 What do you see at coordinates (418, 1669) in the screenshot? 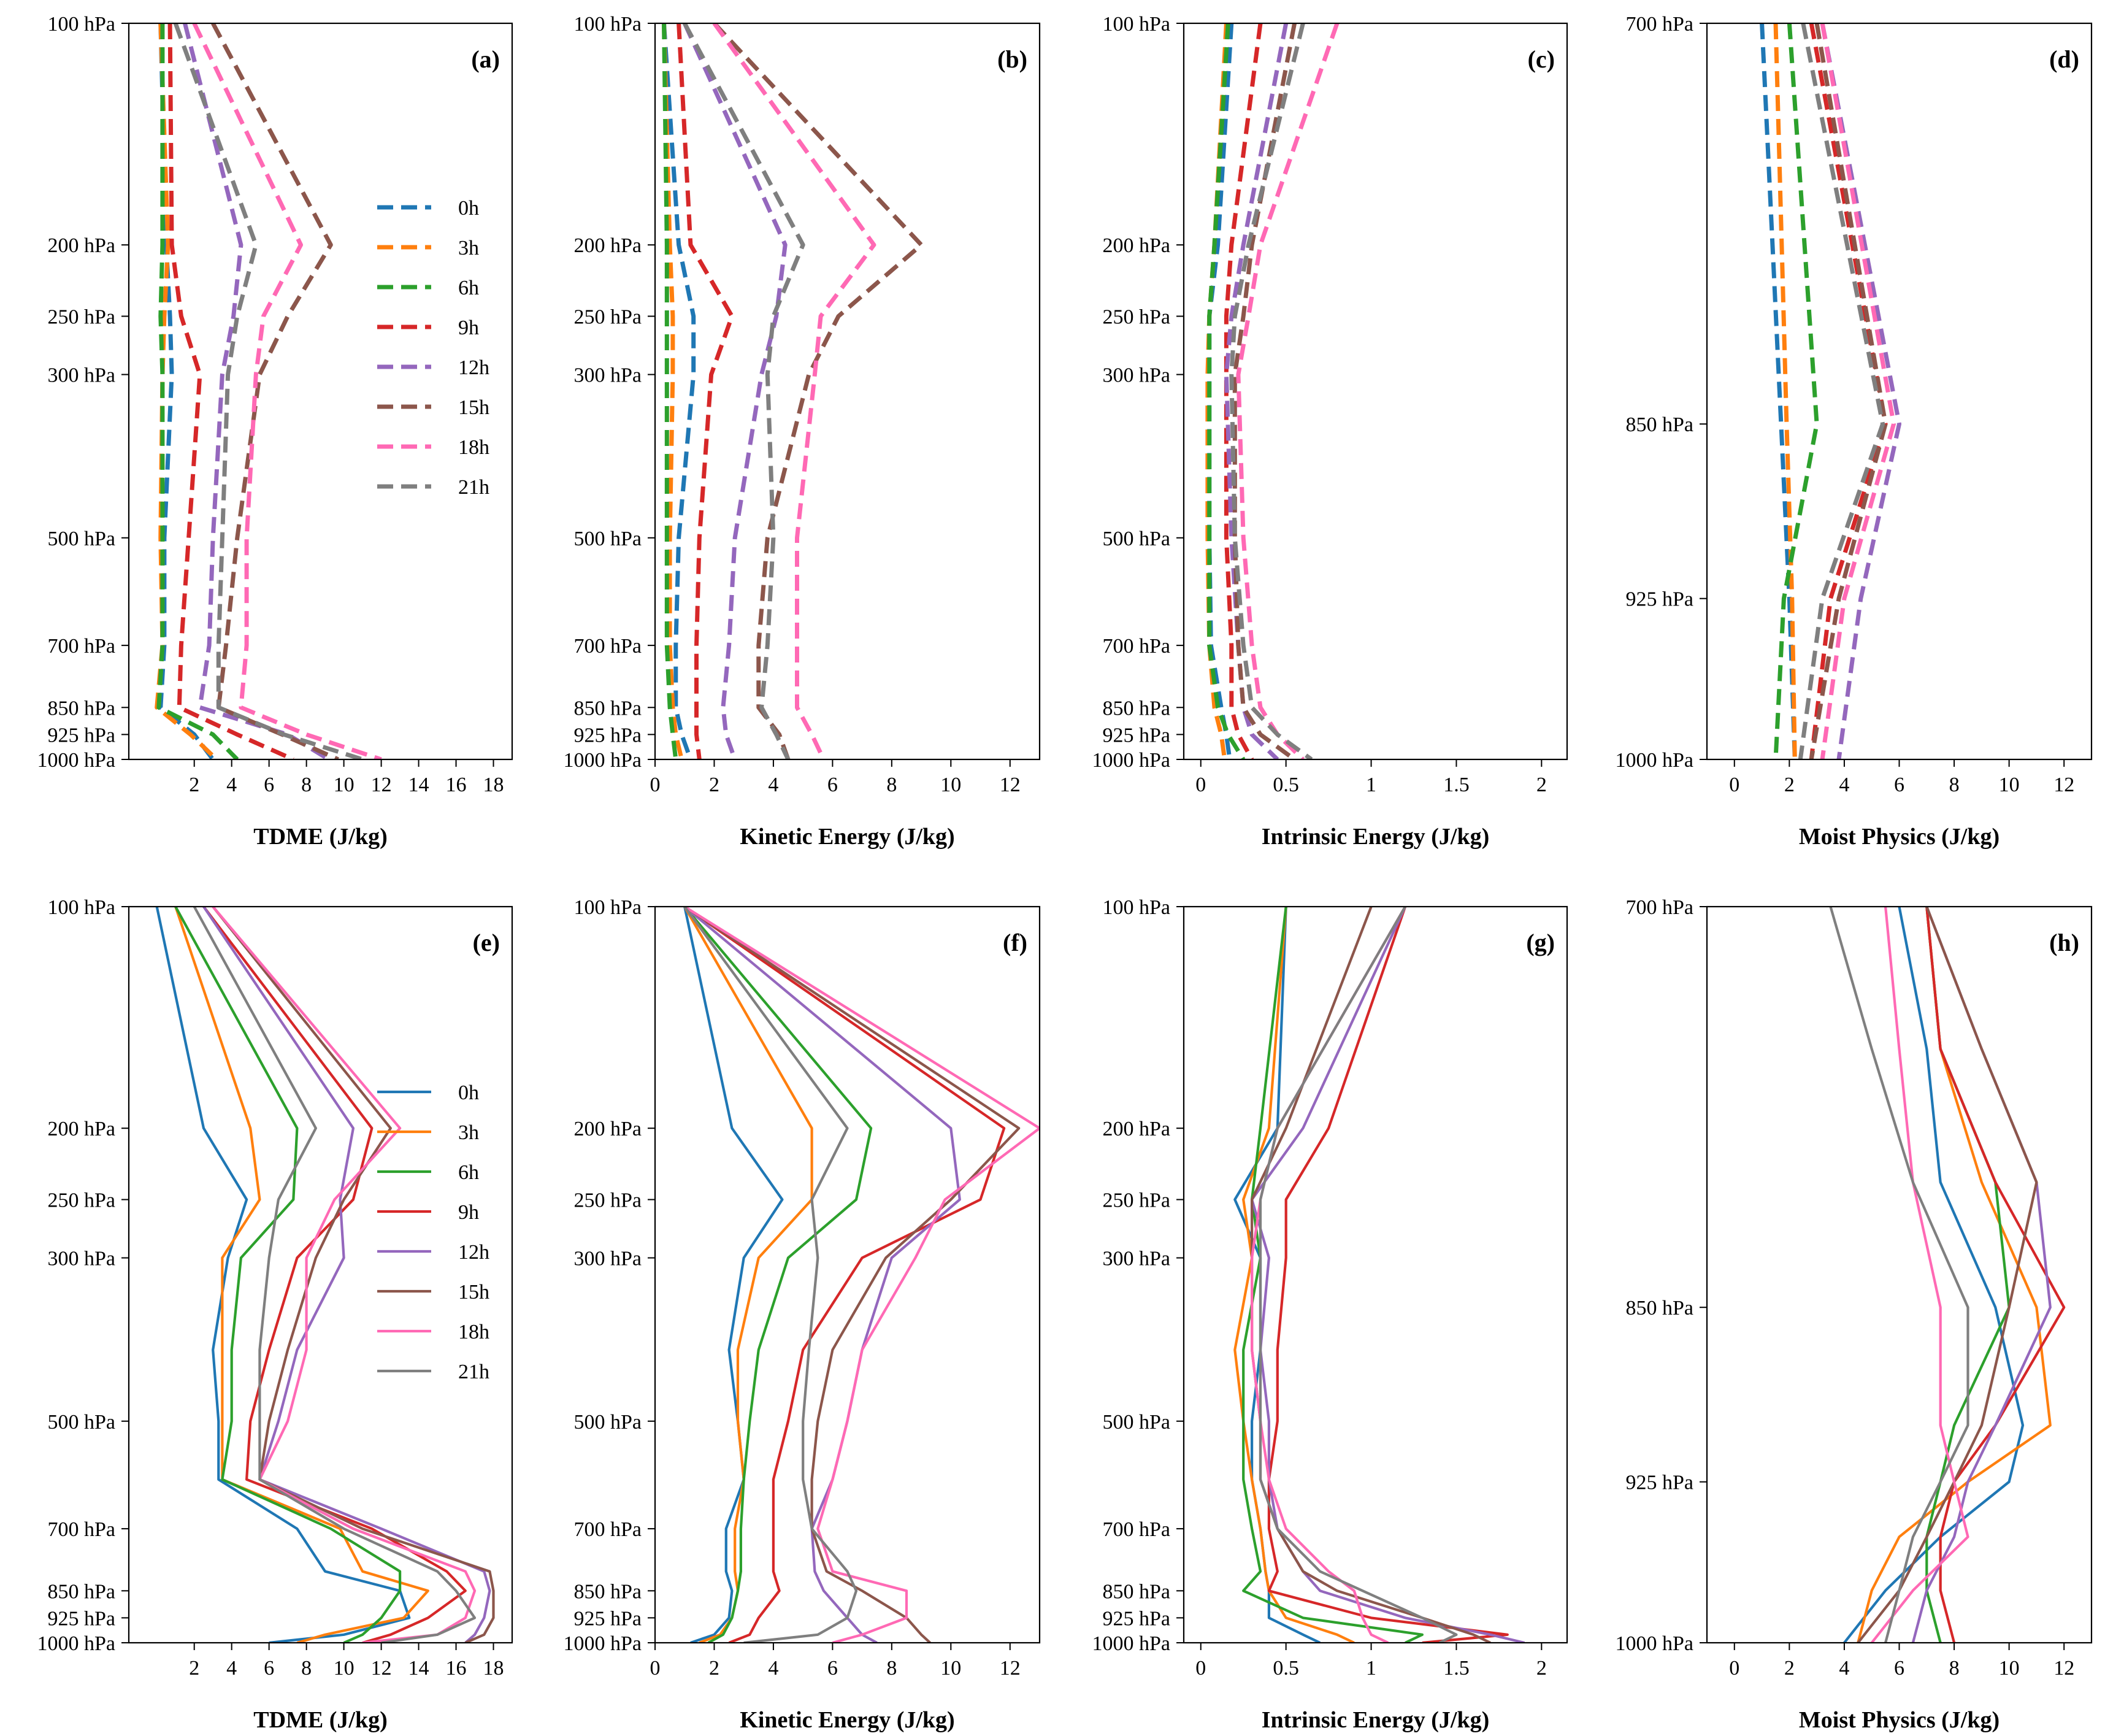
I see `x-tick-label: 14` at bounding box center [418, 1669].